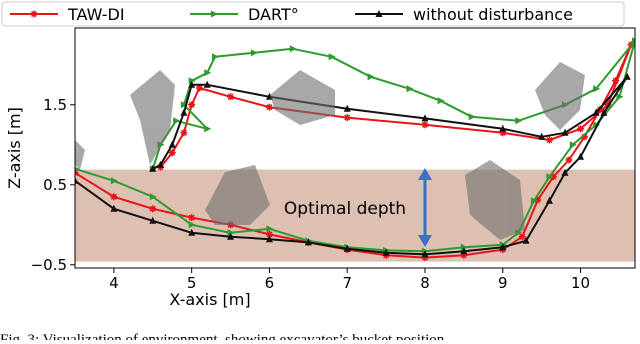  I want to click on x-tick-label: 9, so click(503, 283).